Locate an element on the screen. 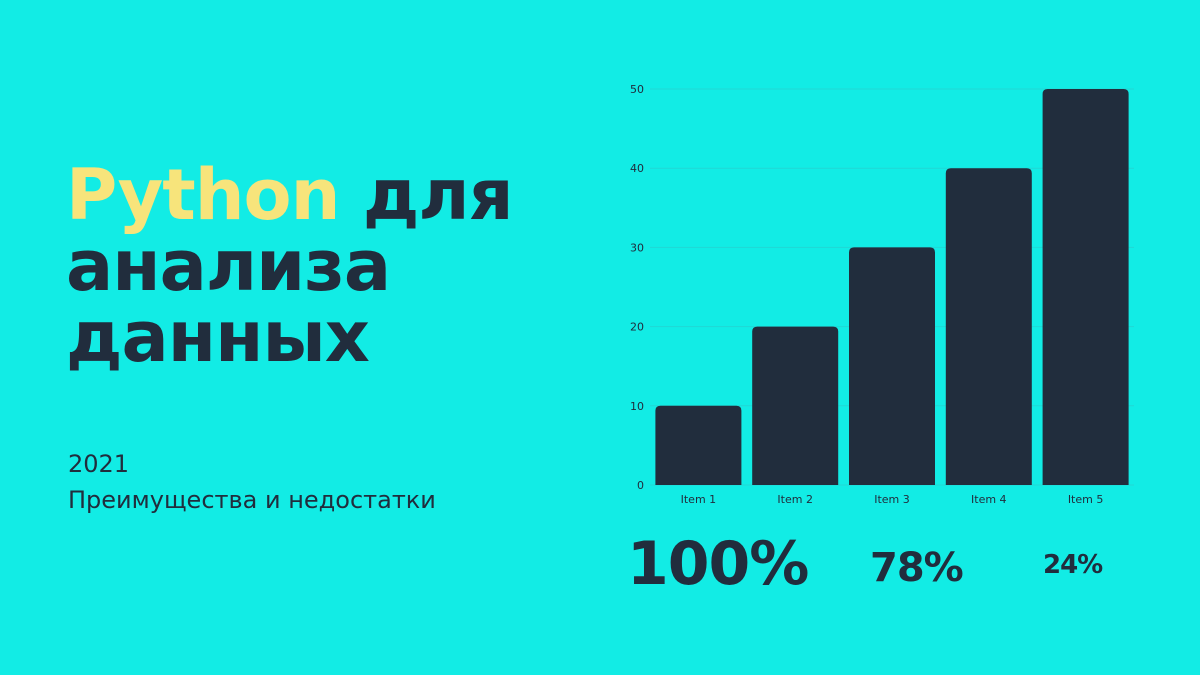 This screenshot has height=675, width=1200. subtitle-block: 2021 Преимущества и недостатки is located at coordinates (252, 482).